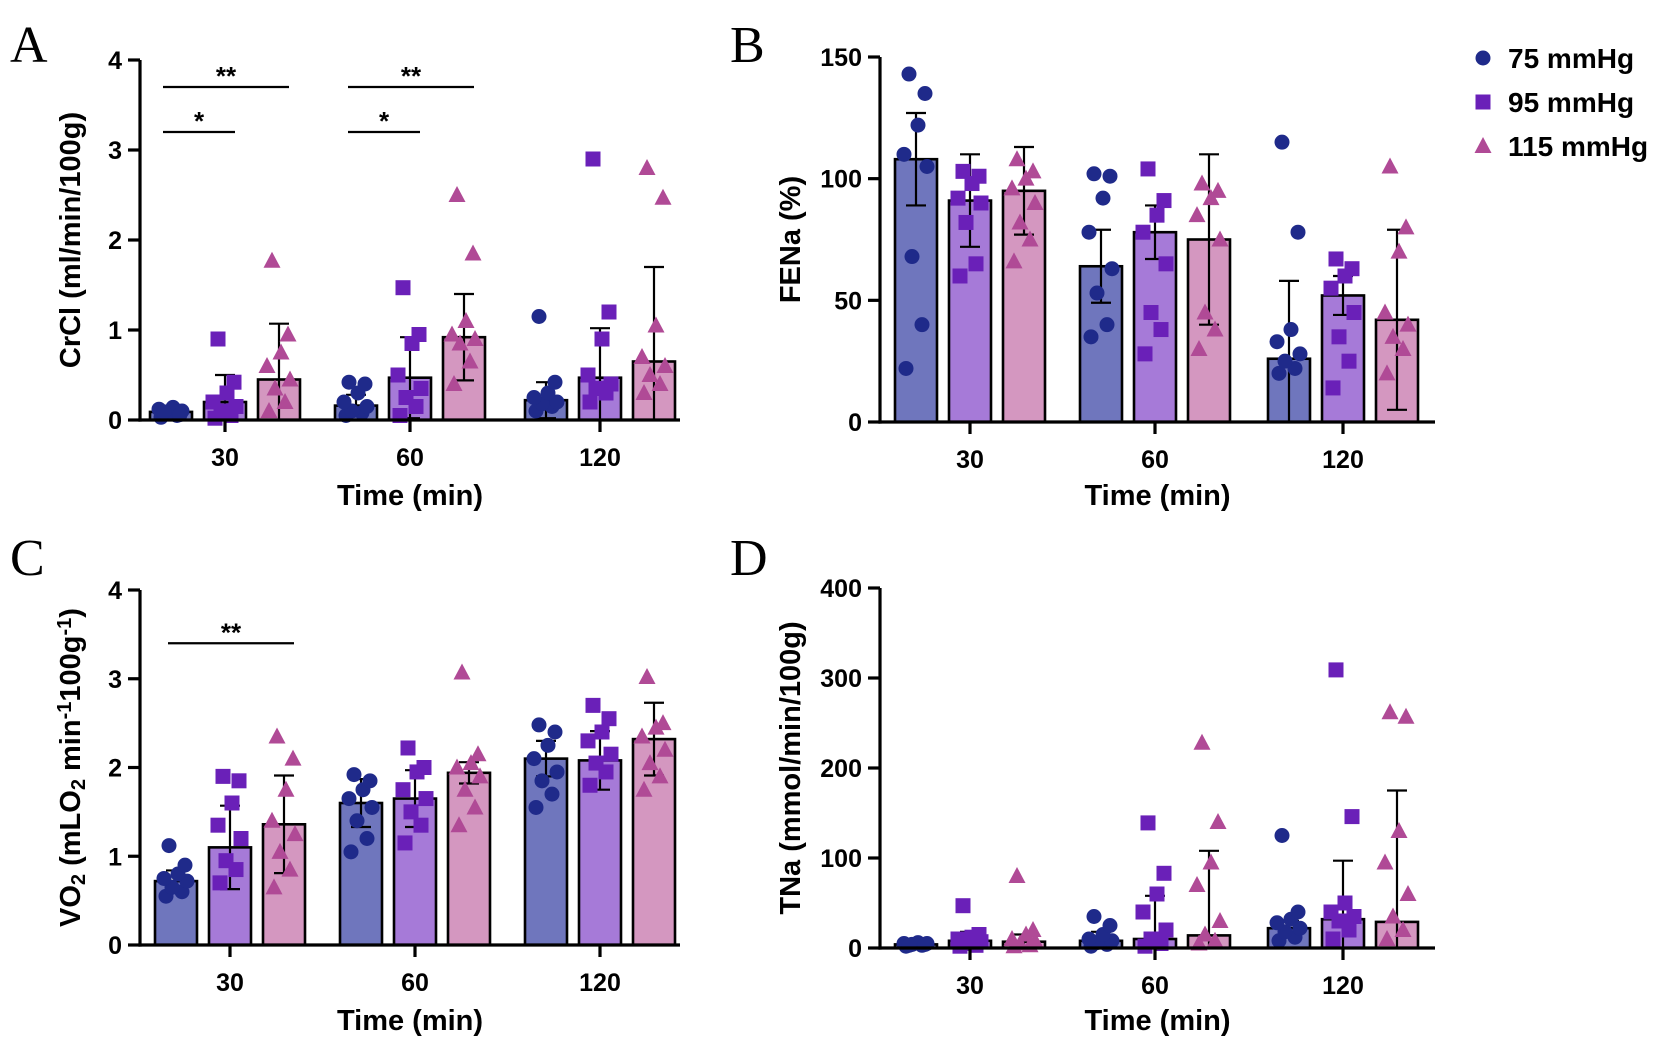  What do you see at coordinates (115, 769) in the screenshot?
I see `y-tick-label: 2` at bounding box center [115, 769].